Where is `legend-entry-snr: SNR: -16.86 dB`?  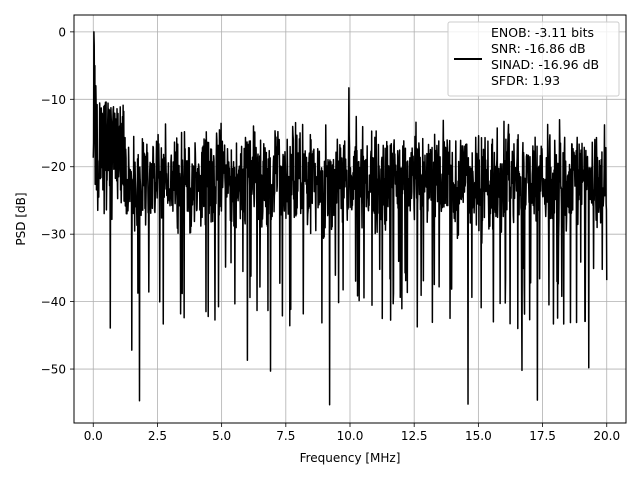
legend-entry-snr: SNR: -16.86 dB is located at coordinates (538, 48).